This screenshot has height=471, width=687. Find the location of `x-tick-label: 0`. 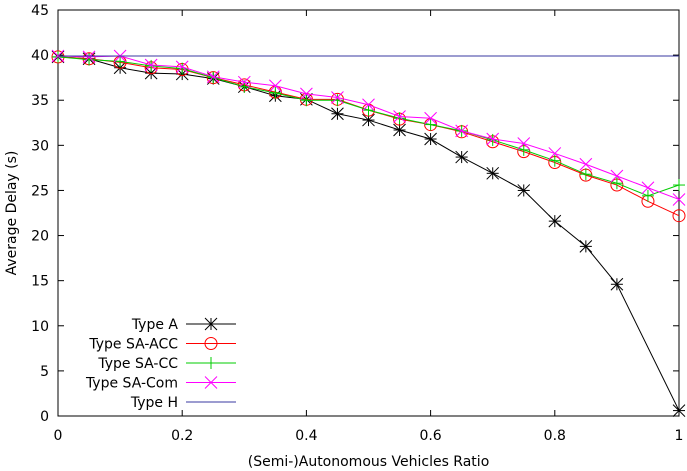

x-tick-label: 0 is located at coordinates (58, 436).